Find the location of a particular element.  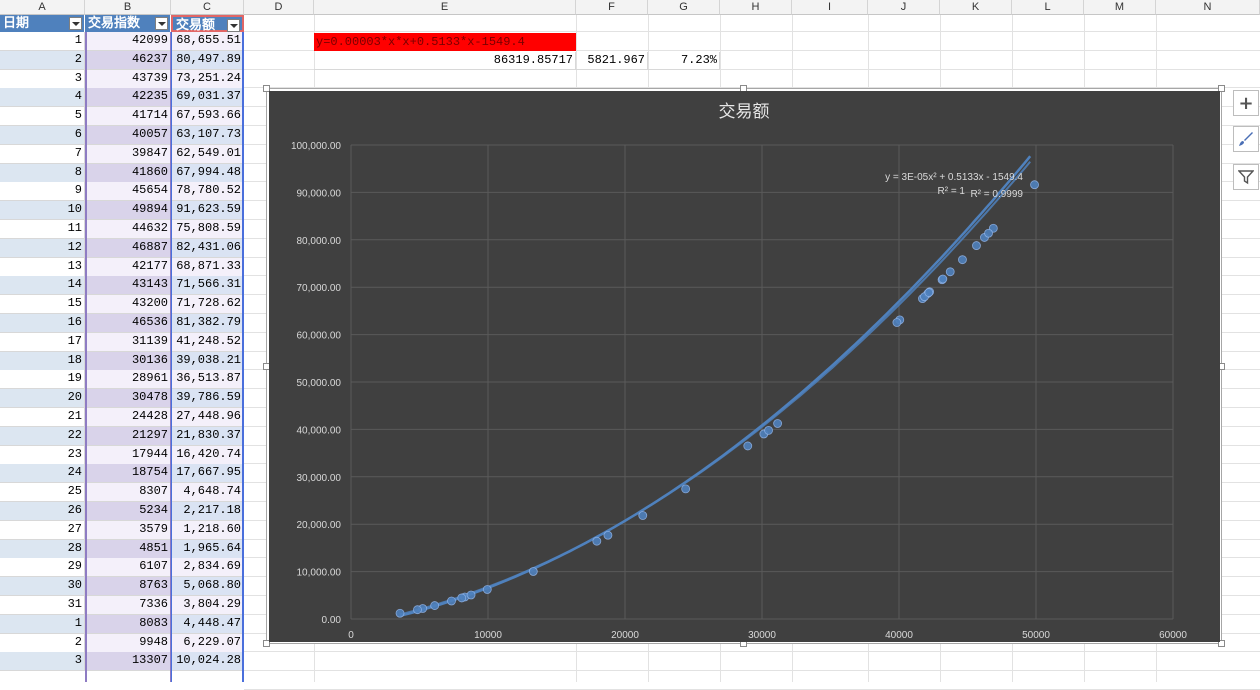

table-cell: 67,593.66 is located at coordinates (207, 116).